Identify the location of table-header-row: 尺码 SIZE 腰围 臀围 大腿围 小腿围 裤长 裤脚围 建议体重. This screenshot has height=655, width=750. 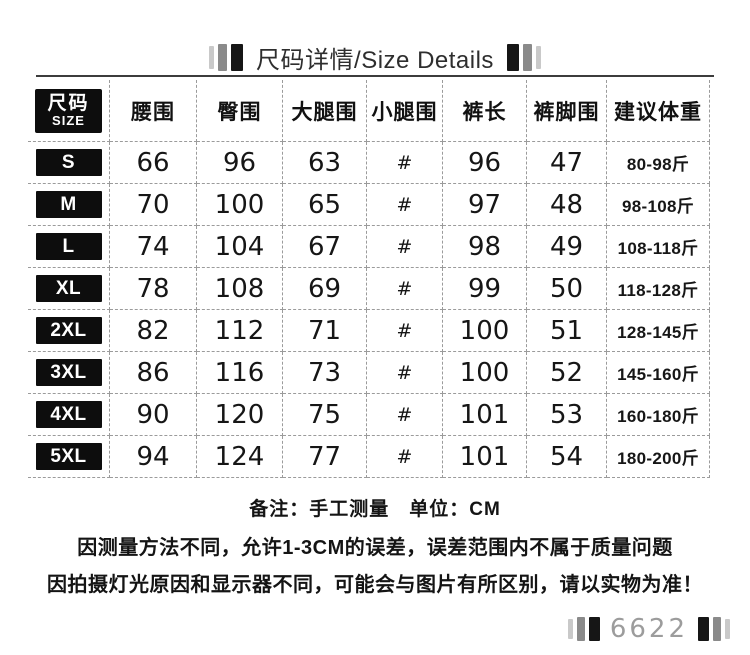
(369, 111).